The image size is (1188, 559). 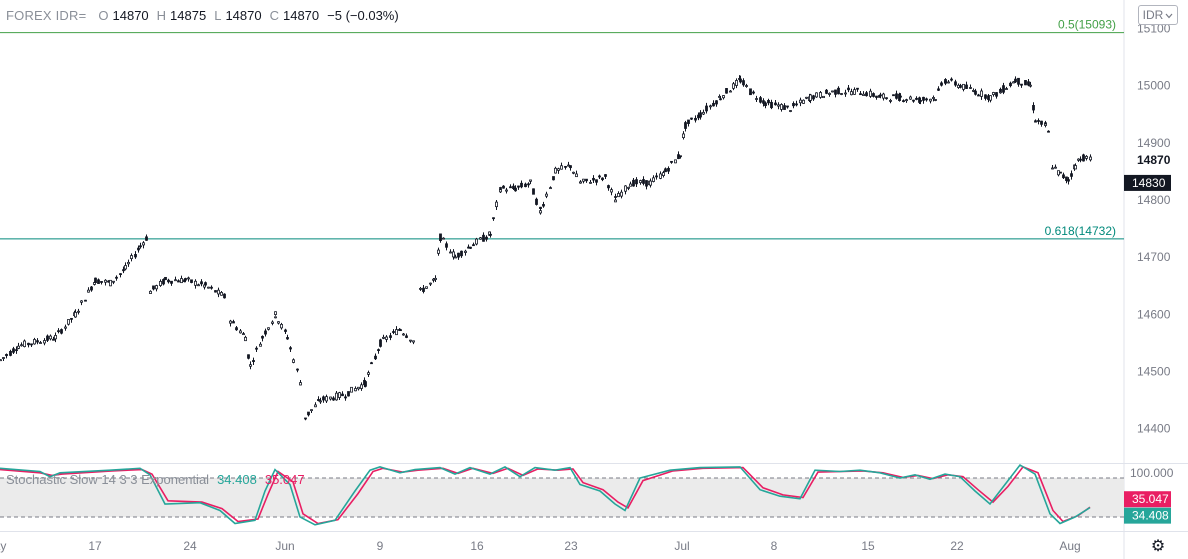 I want to click on chevron-down-icon, so click(x=1169, y=15).